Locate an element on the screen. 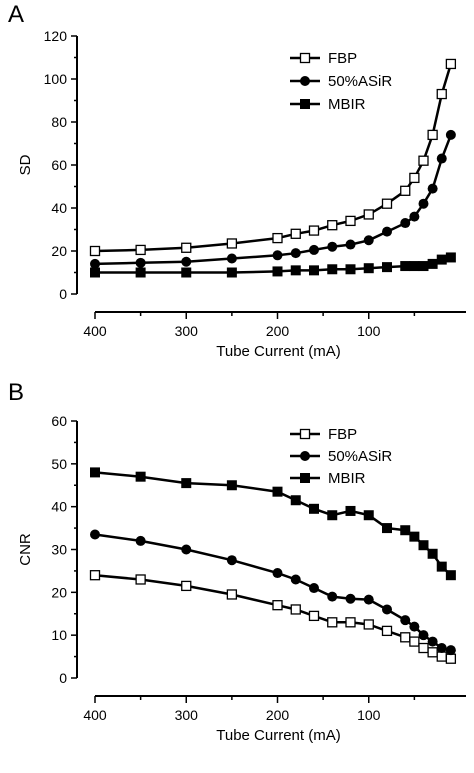  y-axis-title: CNR is located at coordinates (25, 549).